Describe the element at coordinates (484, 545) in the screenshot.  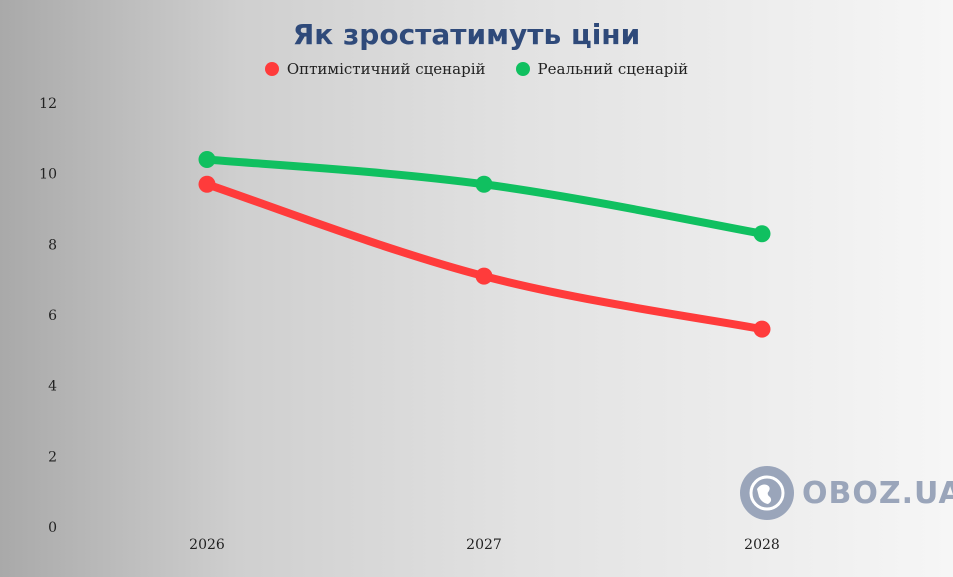
I see `x-tick-label: 2027` at that location.